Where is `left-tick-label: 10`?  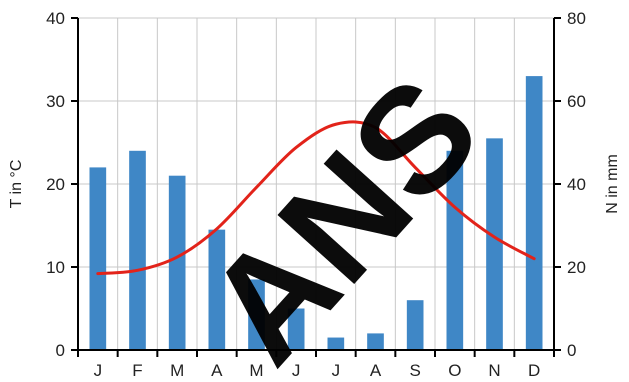
left-tick-label: 10 is located at coordinates (55, 267).